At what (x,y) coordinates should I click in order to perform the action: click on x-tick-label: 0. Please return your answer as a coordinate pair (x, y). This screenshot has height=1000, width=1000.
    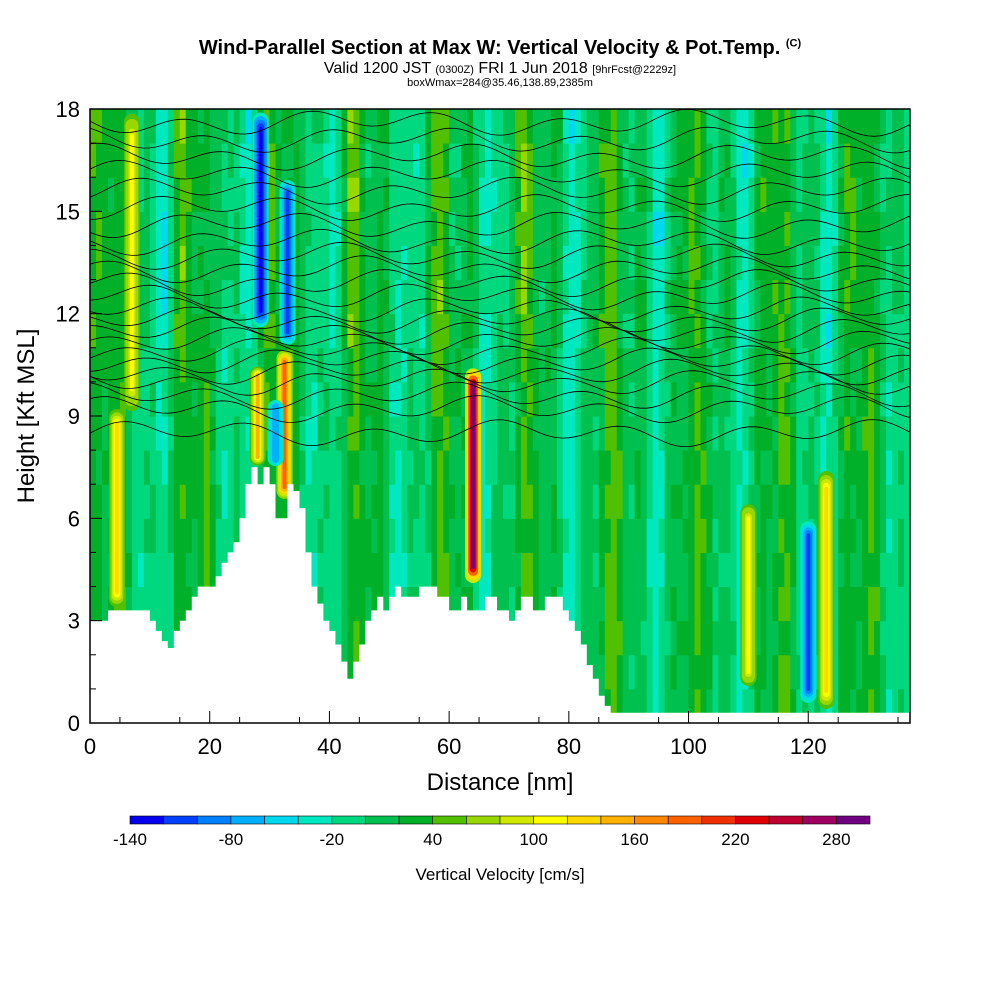
    Looking at the image, I should click on (90, 746).